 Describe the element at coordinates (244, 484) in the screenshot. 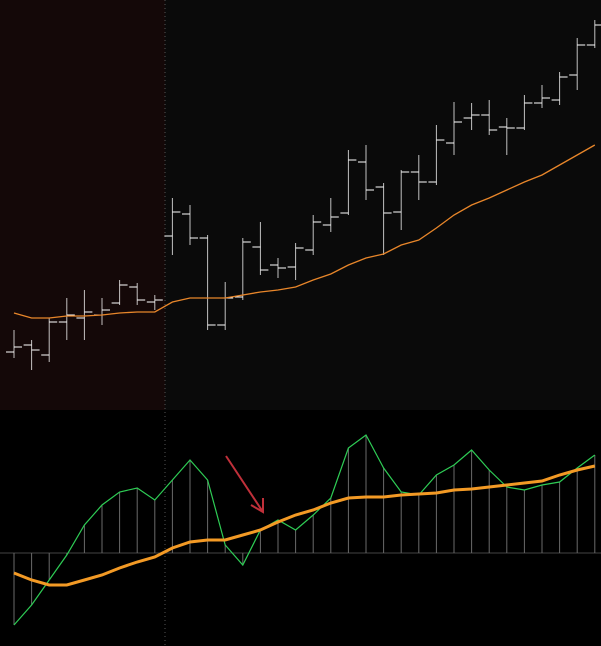

I see `annotation-arrow` at that location.